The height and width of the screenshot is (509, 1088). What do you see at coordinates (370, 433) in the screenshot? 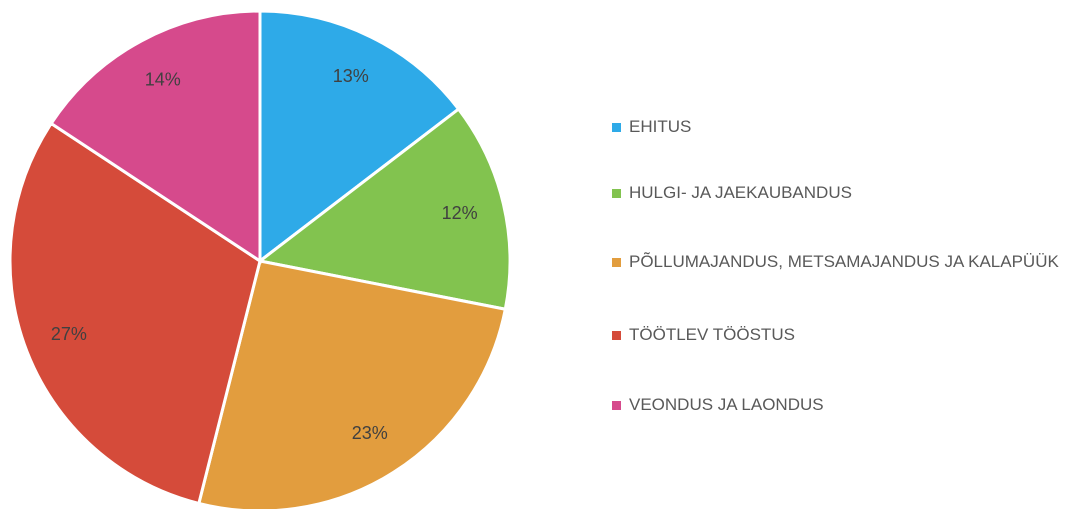
I see `slice-label: 23%` at bounding box center [370, 433].